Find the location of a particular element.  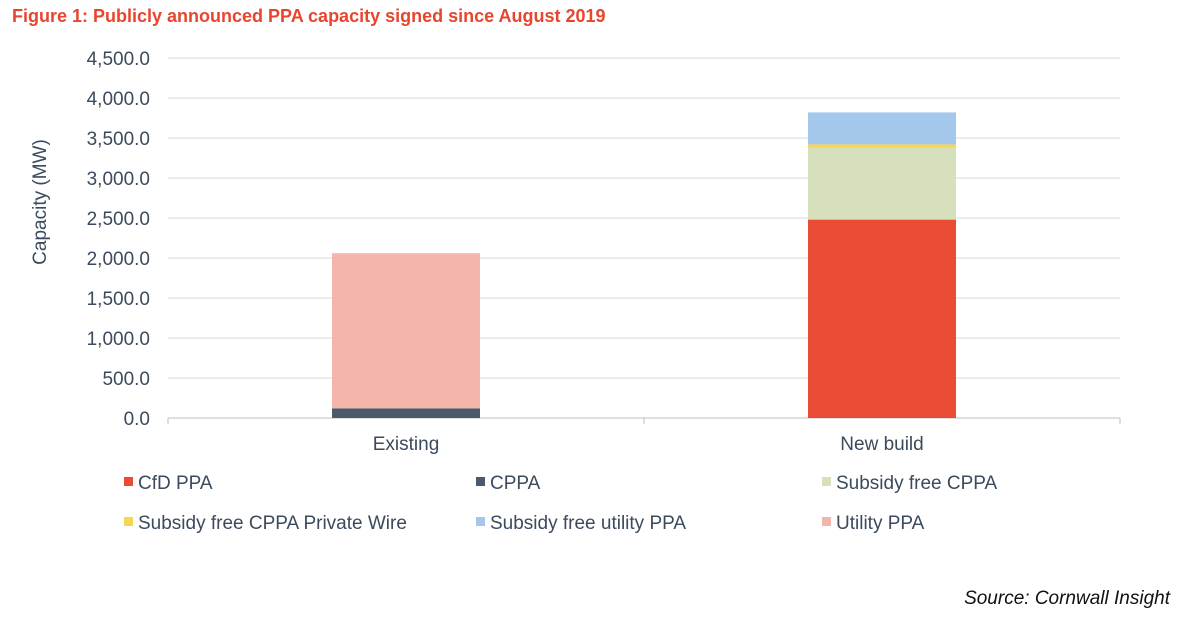

y-tick-label: 2,000.0 is located at coordinates (118, 259).